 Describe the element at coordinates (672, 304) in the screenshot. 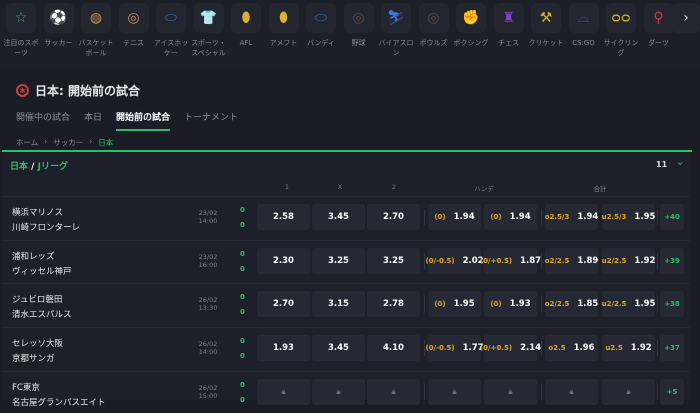

I see `more-markets-button: +38` at that location.